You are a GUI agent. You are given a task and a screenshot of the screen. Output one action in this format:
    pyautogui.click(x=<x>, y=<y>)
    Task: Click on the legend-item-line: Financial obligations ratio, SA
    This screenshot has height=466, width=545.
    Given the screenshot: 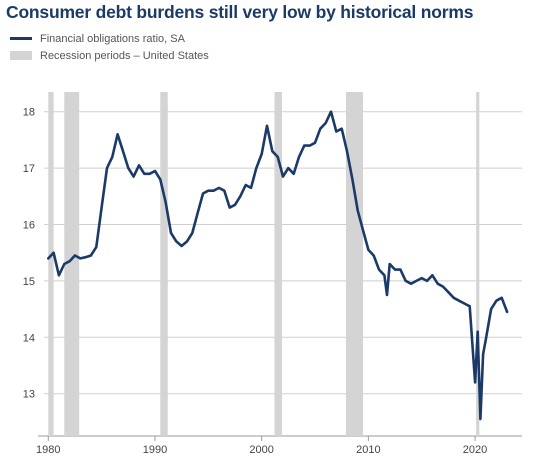 What is the action you would take?
    pyautogui.click(x=109, y=38)
    